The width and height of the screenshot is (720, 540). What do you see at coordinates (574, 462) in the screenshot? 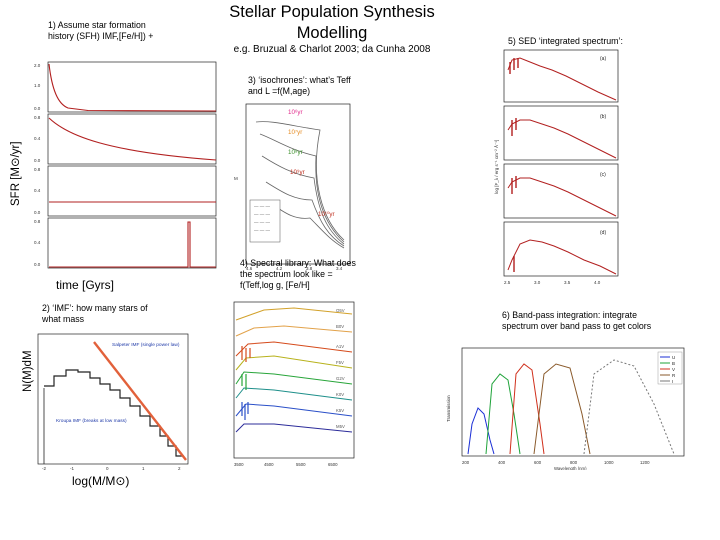
I see `svg-text: 800` at bounding box center [574, 462].